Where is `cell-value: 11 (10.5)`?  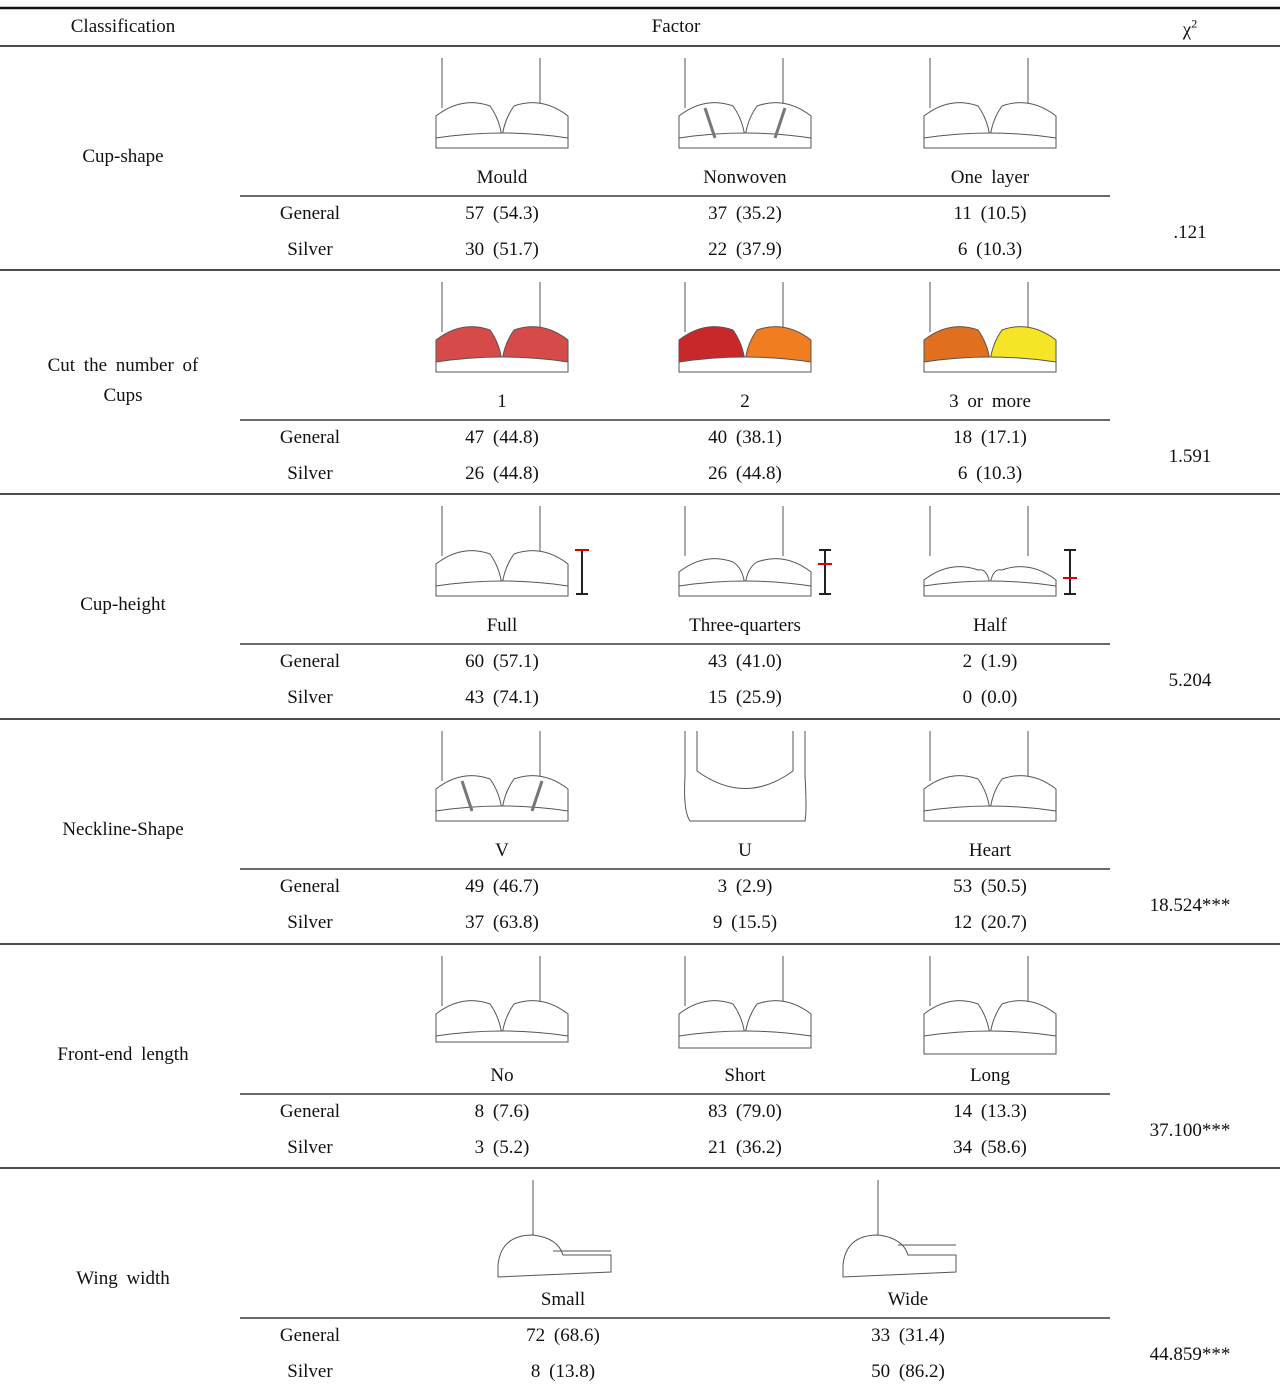
cell-value: 11 (10.5) is located at coordinates (990, 213).